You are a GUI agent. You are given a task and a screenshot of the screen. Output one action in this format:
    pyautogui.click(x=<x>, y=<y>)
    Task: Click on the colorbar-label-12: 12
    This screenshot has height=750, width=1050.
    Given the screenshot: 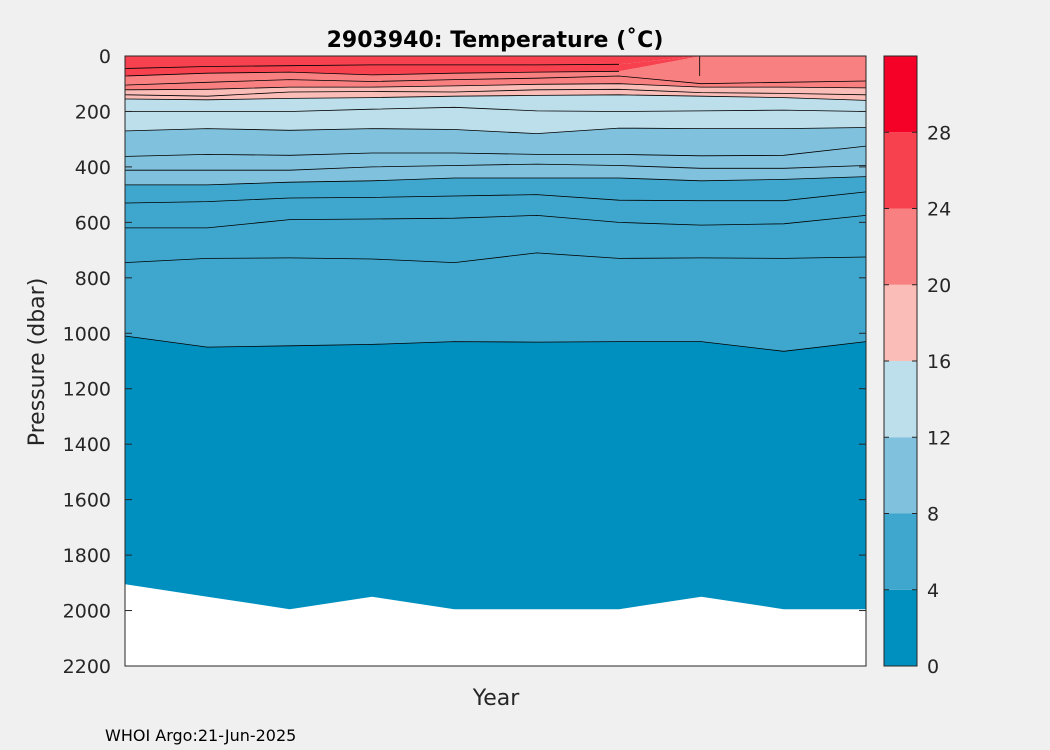 What is the action you would take?
    pyautogui.click(x=939, y=438)
    